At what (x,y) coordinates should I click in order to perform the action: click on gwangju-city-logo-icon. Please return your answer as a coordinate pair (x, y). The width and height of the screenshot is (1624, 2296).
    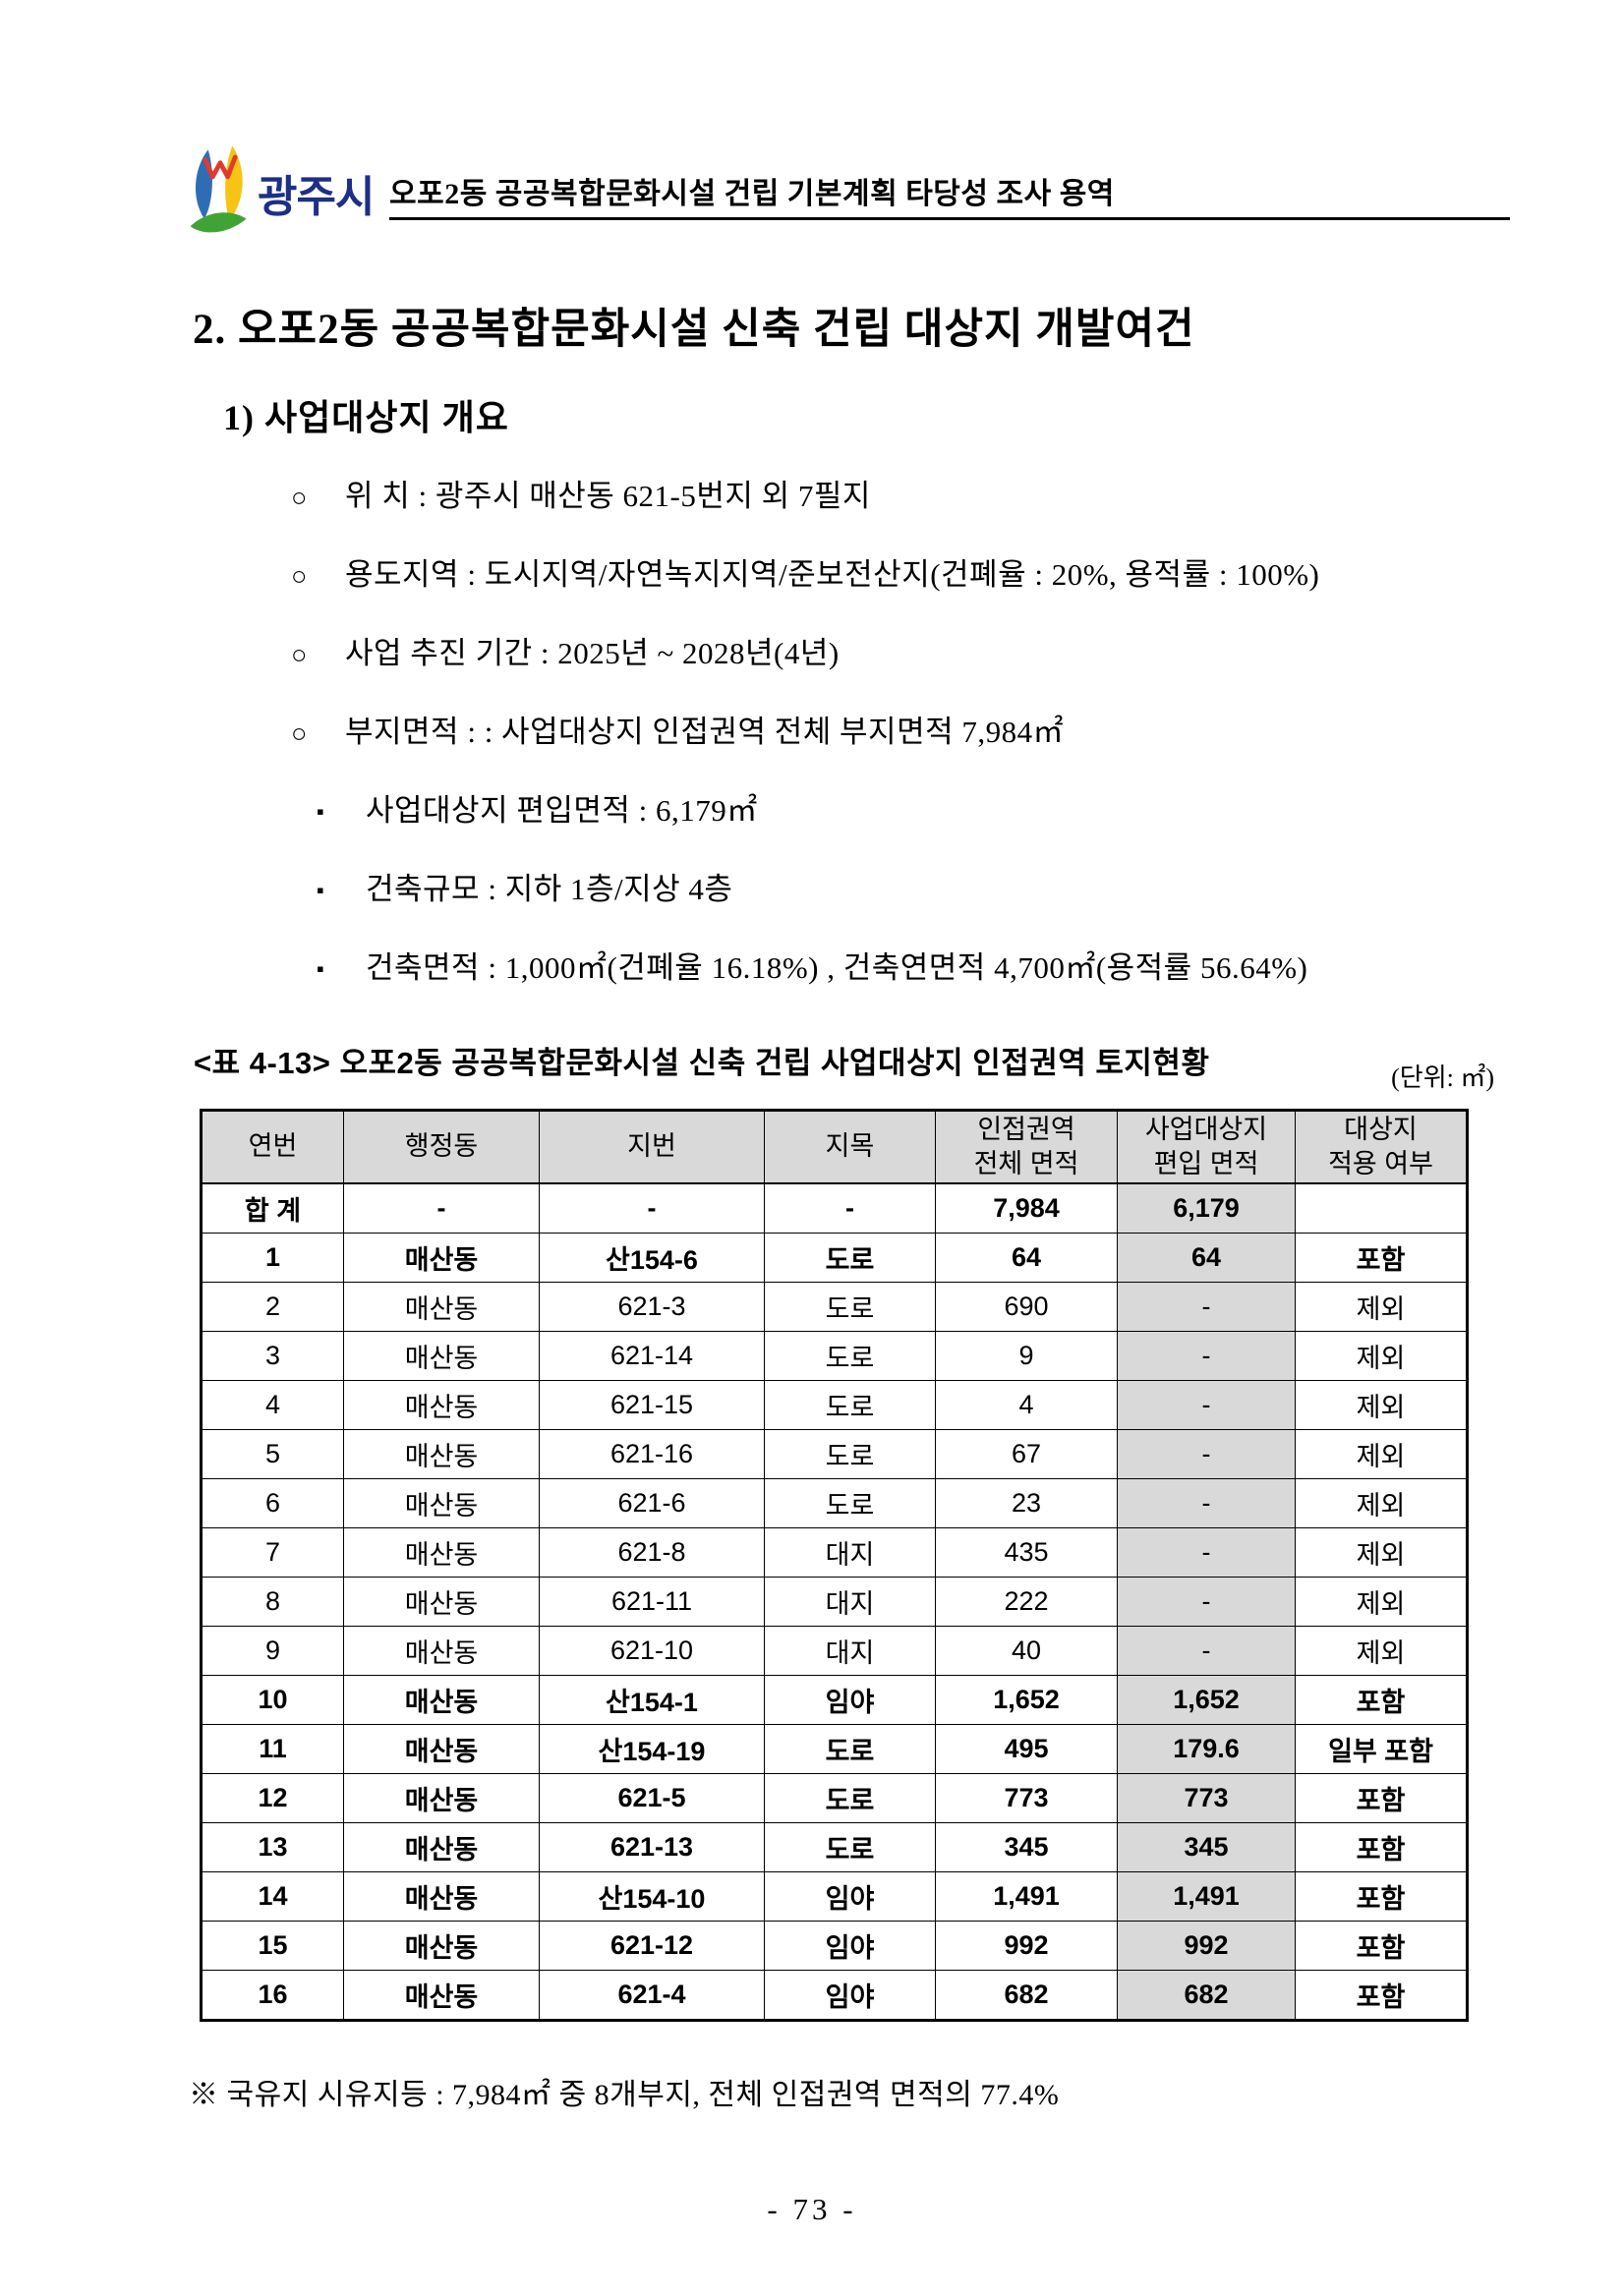
    Looking at the image, I should click on (218, 189).